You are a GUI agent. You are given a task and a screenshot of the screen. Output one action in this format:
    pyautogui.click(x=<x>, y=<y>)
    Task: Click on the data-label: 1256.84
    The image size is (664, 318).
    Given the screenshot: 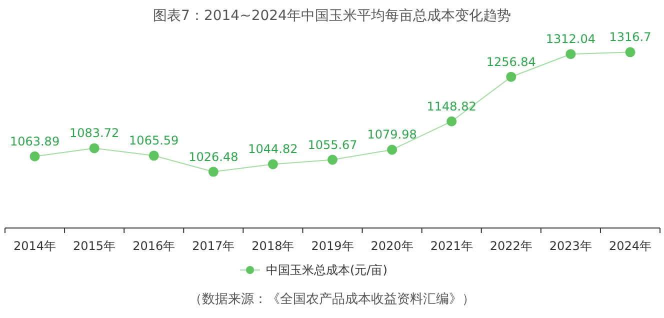 What is the action you would take?
    pyautogui.click(x=511, y=61)
    